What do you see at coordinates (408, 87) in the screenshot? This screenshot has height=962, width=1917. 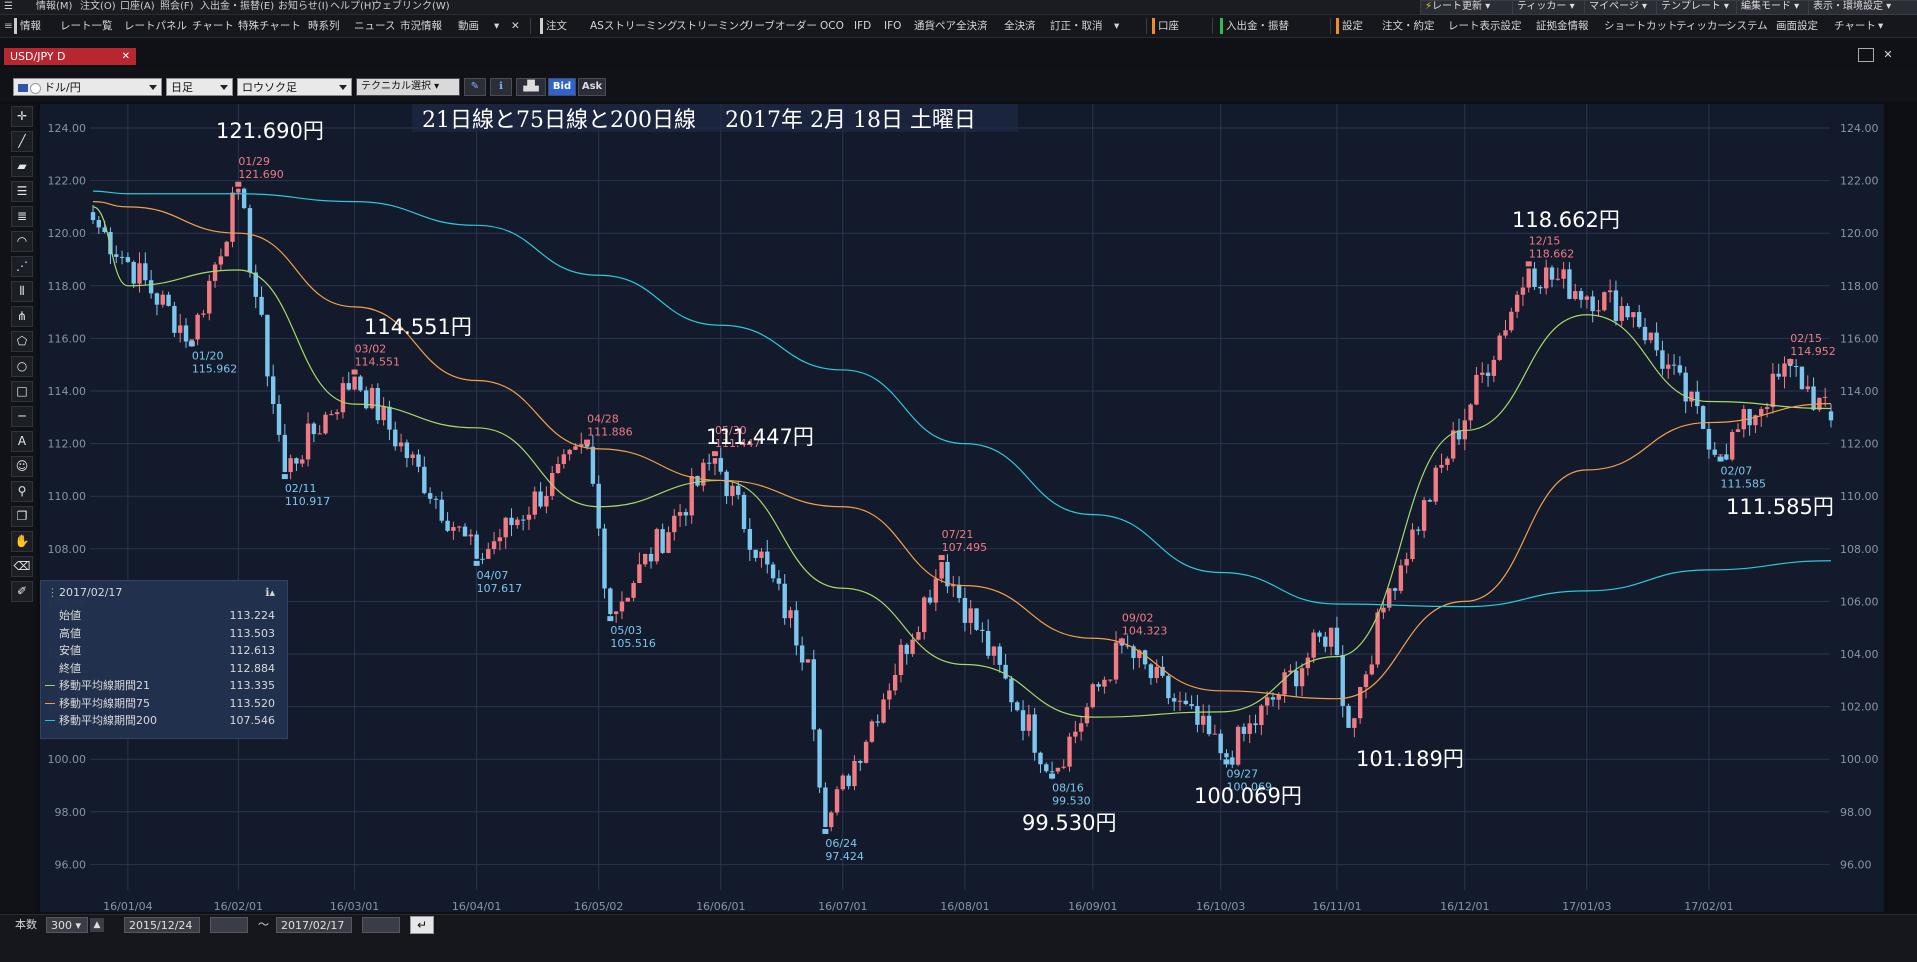 I see `technical-select: テクニカル選択 ▾` at bounding box center [408, 87].